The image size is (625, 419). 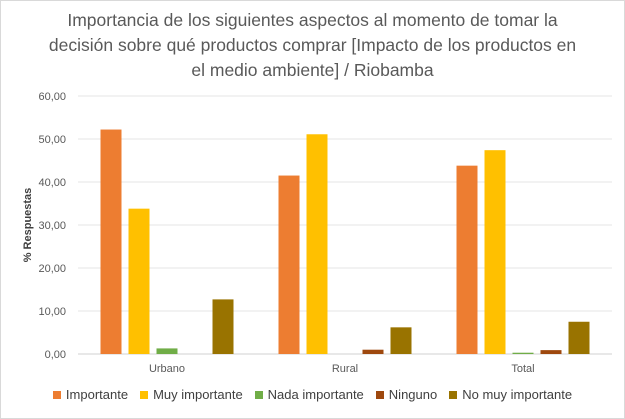 I want to click on legend-item: Ninguno, so click(x=406, y=394).